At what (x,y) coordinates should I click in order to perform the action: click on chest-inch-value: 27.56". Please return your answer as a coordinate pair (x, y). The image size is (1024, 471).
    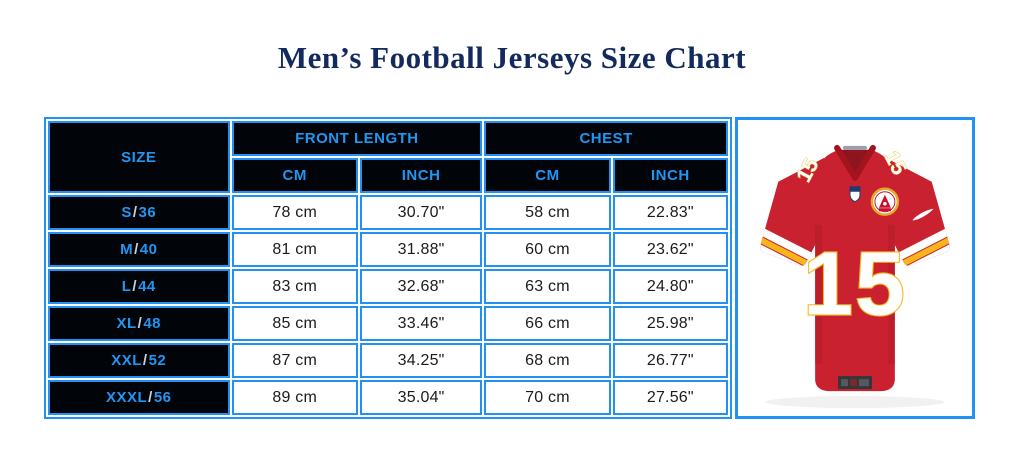
    Looking at the image, I should click on (670, 397).